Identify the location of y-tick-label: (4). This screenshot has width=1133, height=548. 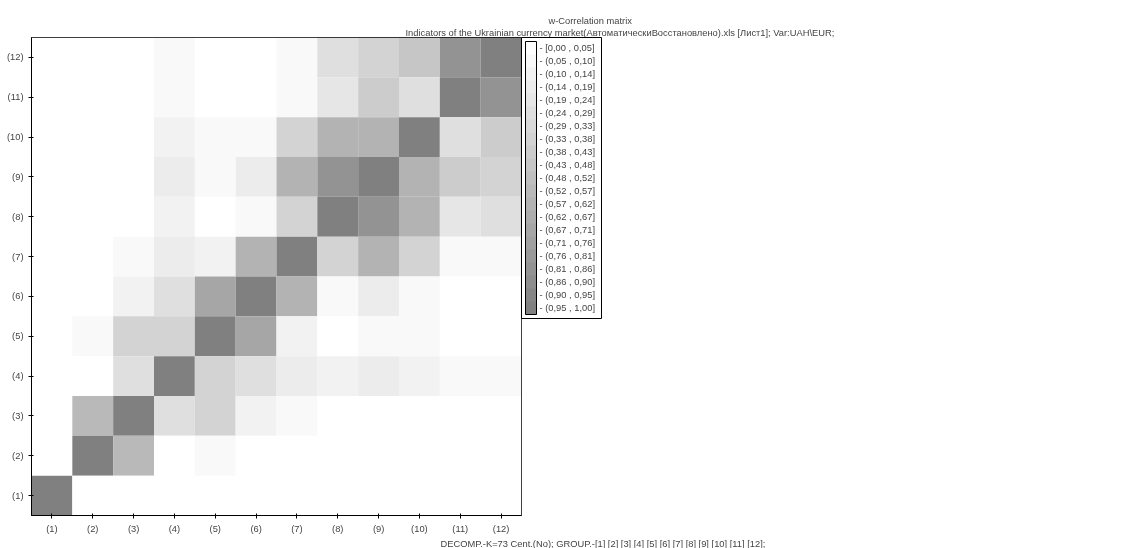
(18, 376).